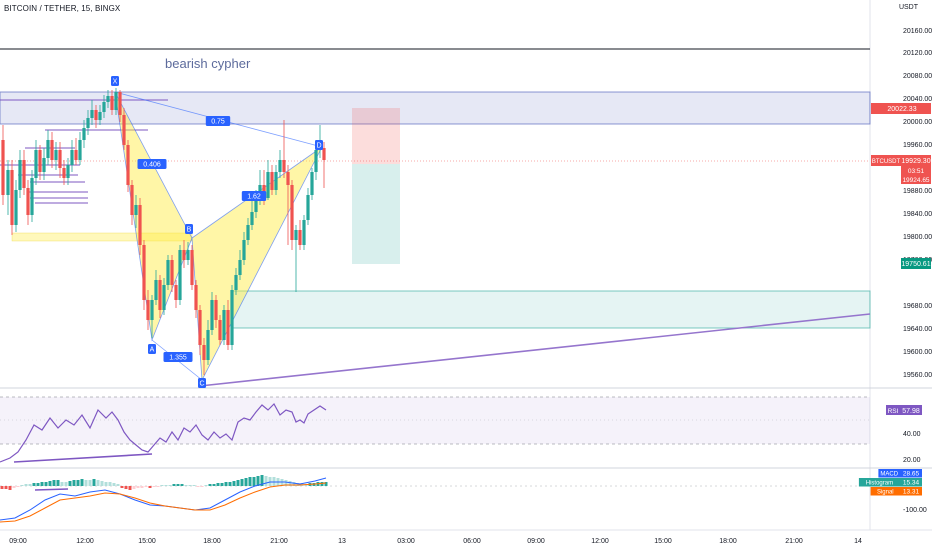 The height and width of the screenshot is (550, 932). Describe the element at coordinates (163, 433) in the screenshot. I see `rsi-line` at that location.